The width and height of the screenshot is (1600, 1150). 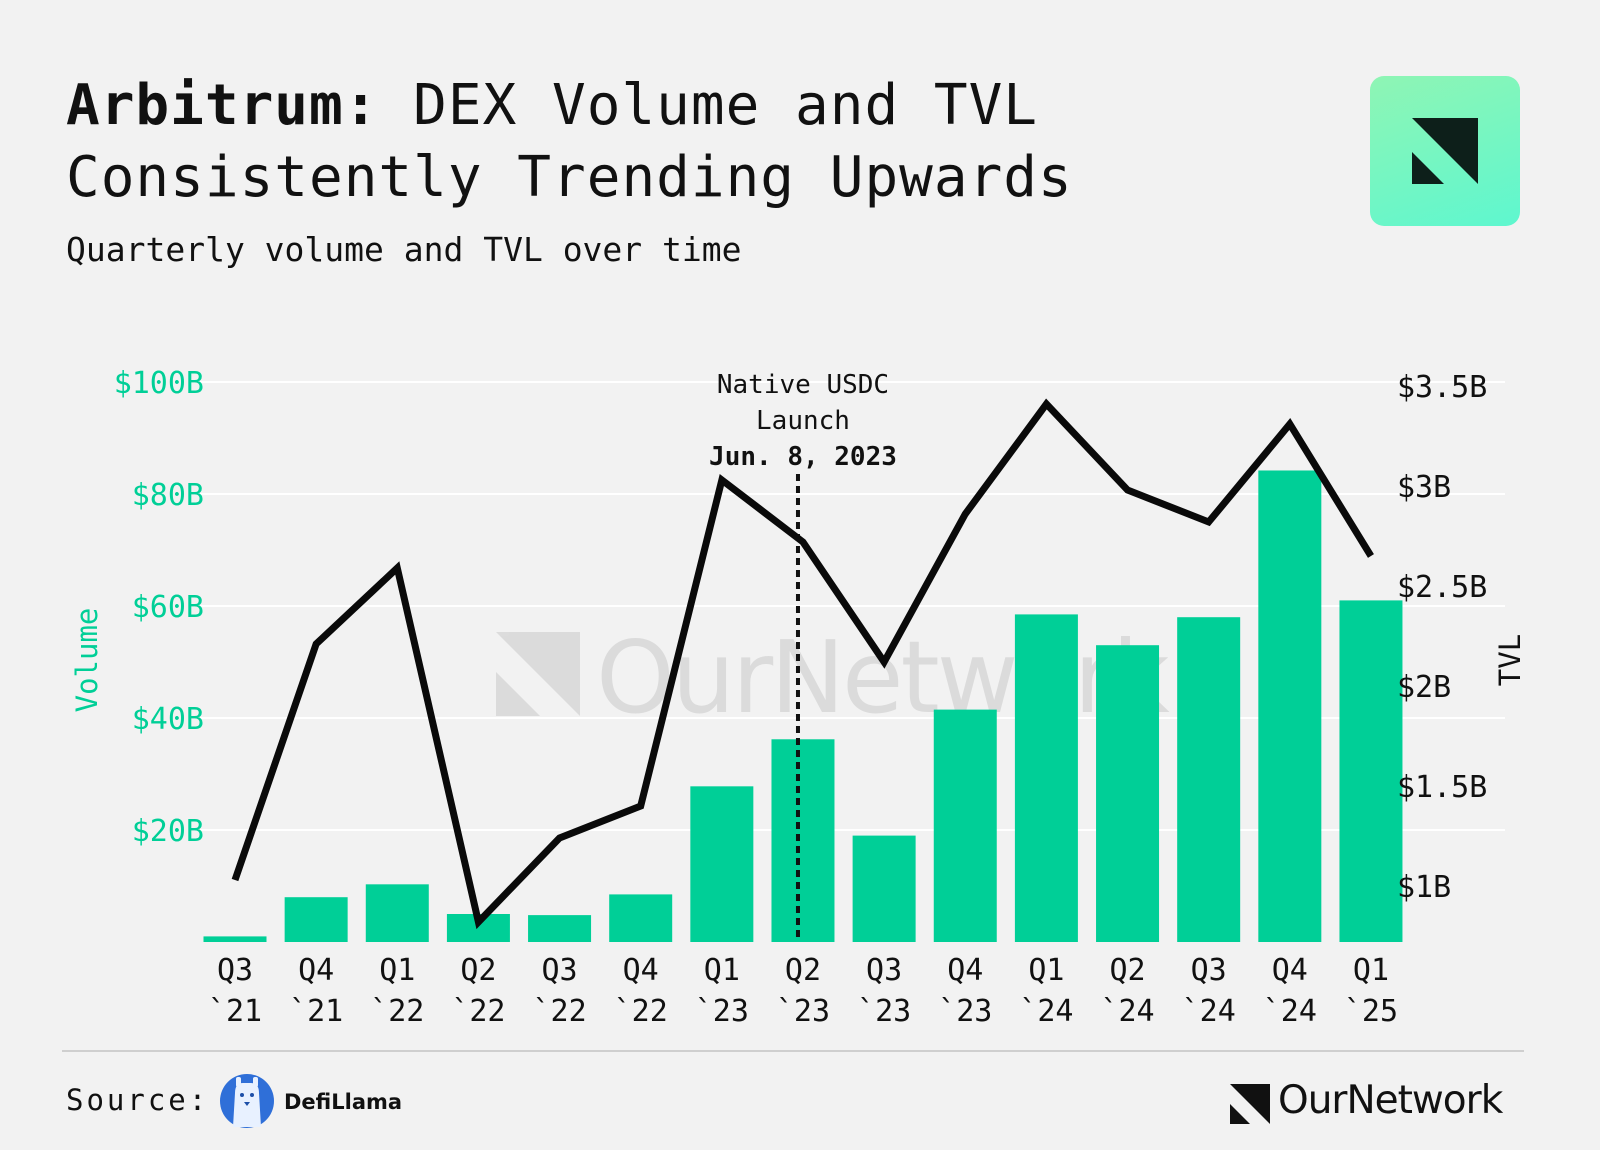 What do you see at coordinates (87, 660) in the screenshot?
I see `y-left-axis-label: Volume` at bounding box center [87, 660].